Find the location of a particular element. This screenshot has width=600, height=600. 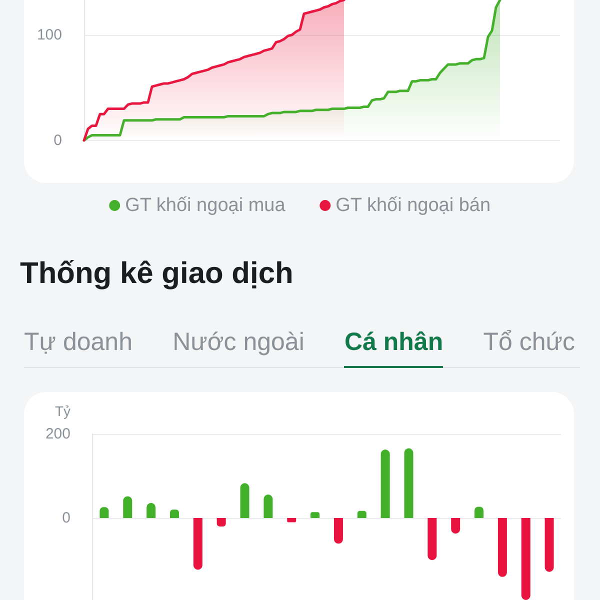

legend-label: GT khối ngoại mua is located at coordinates (205, 205).